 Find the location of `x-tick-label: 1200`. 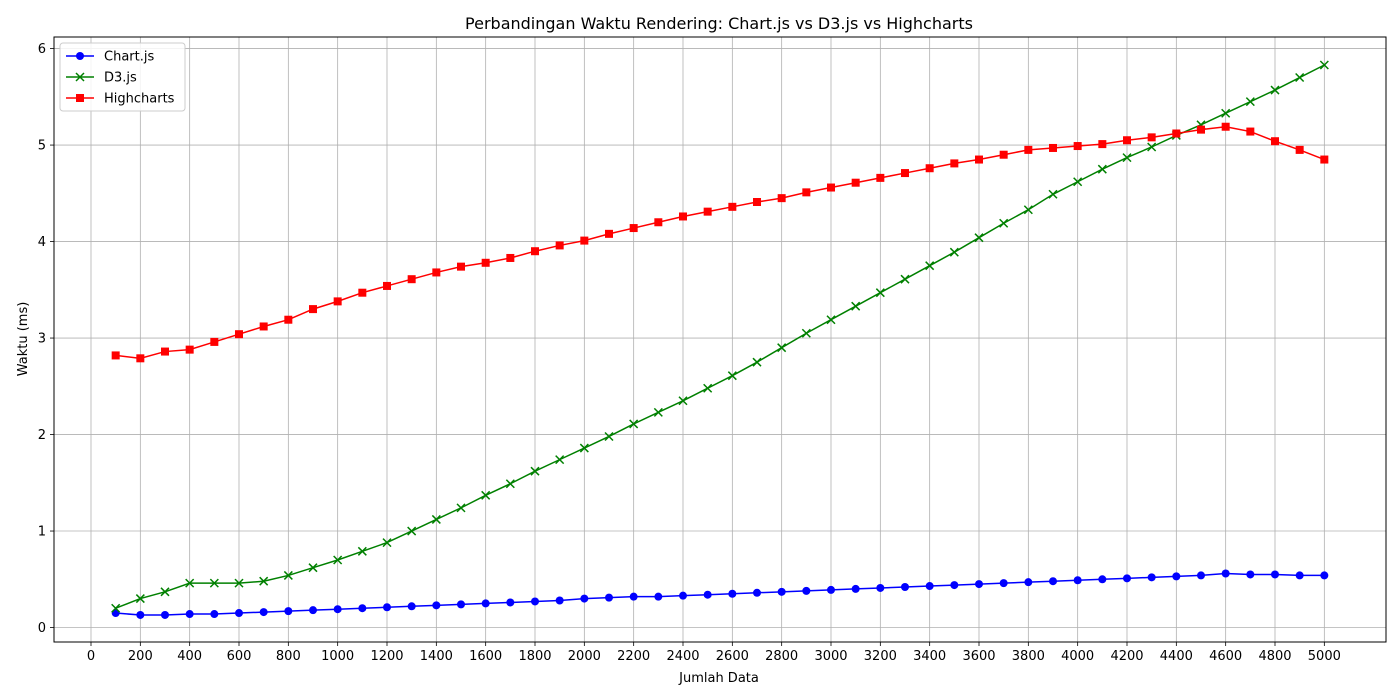

x-tick-label: 1200 is located at coordinates (386, 656).